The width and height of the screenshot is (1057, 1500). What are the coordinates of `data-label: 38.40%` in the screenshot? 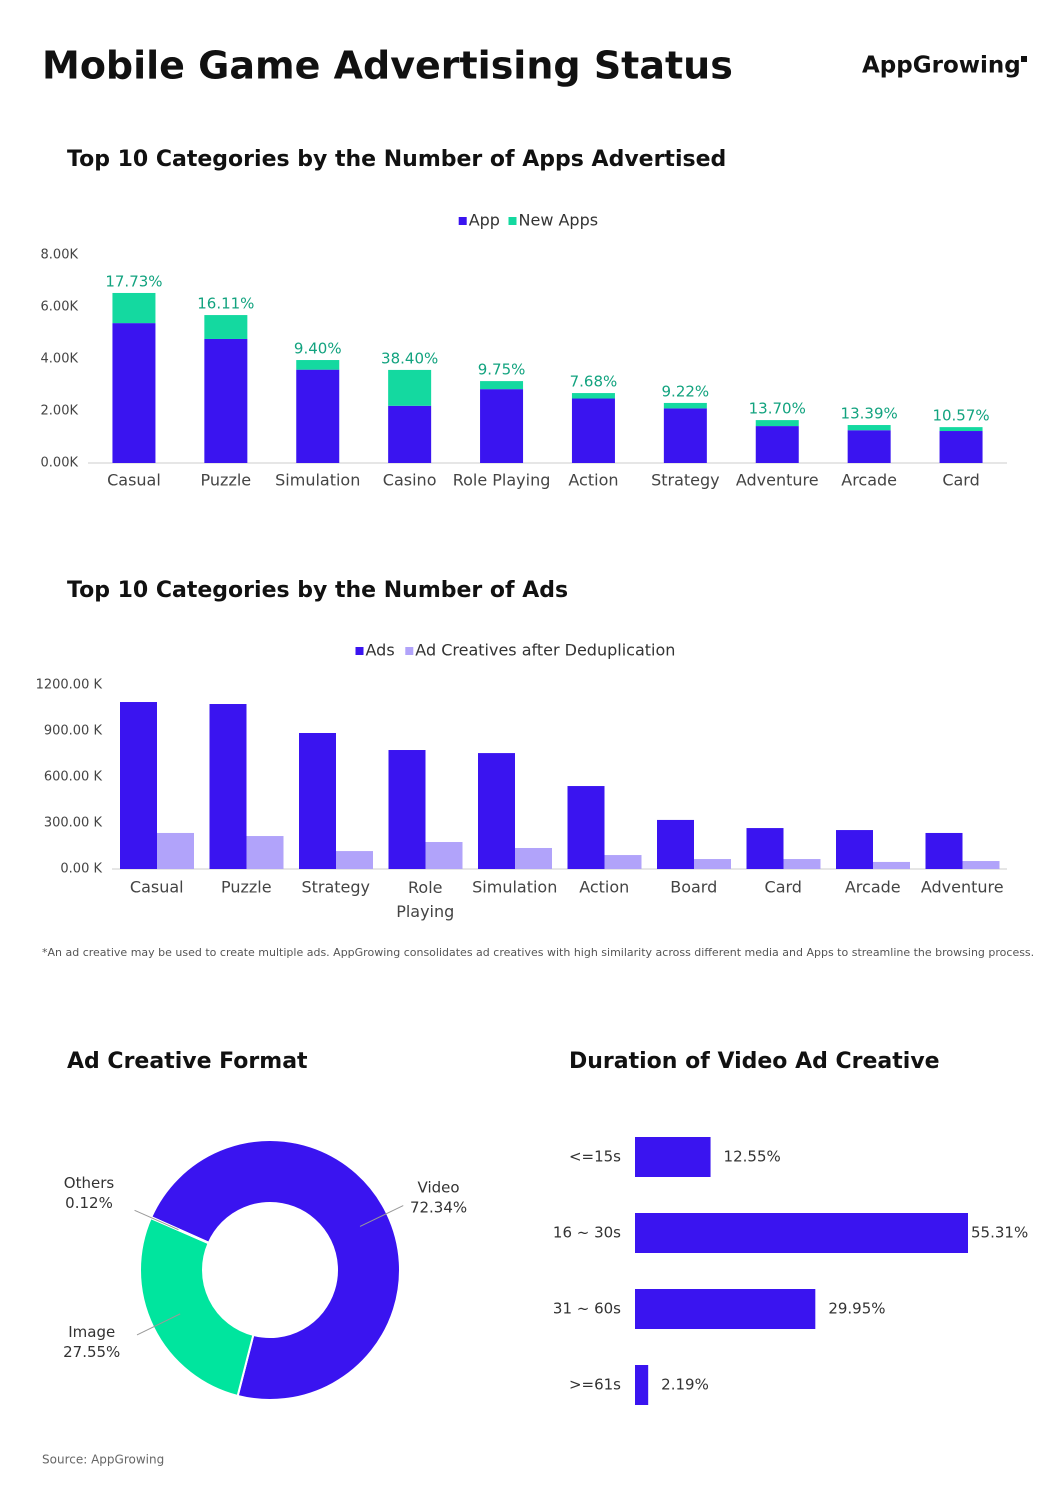 It's located at (409, 358).